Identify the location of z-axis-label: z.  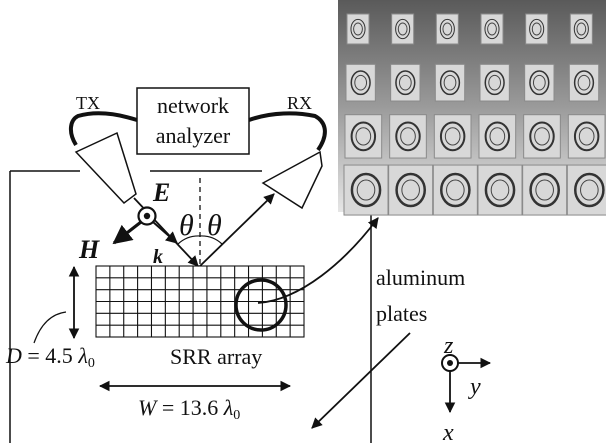
(448, 346).